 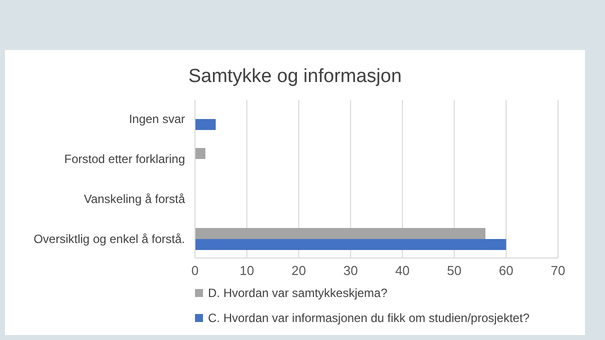 I want to click on chart-title: Samtykke og informasjon, so click(x=295, y=76).